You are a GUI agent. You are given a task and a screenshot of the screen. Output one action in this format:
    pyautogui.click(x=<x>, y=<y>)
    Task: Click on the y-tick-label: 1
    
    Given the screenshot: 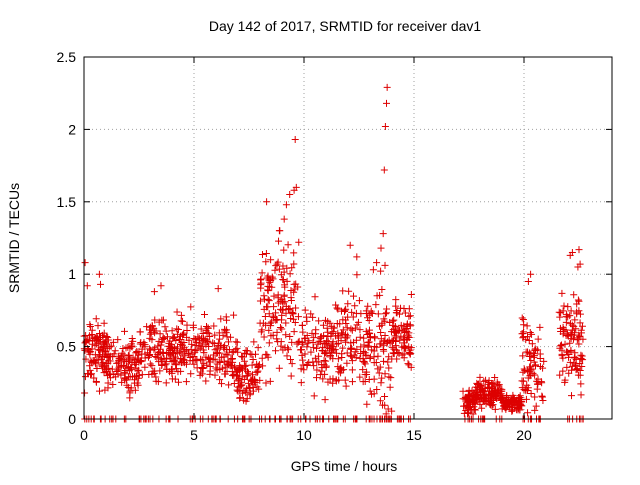 What is the action you would take?
    pyautogui.click(x=72, y=274)
    